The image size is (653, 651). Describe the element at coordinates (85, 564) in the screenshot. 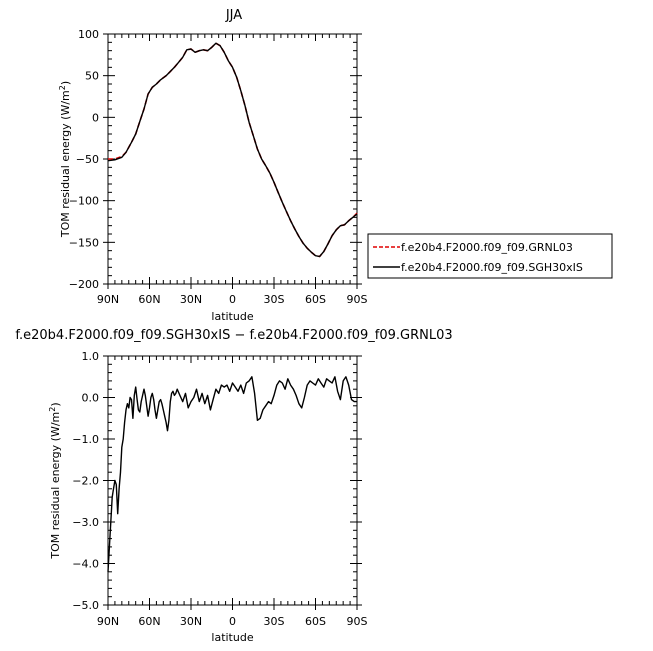

I see `y-tick-label: −4.0` at that location.